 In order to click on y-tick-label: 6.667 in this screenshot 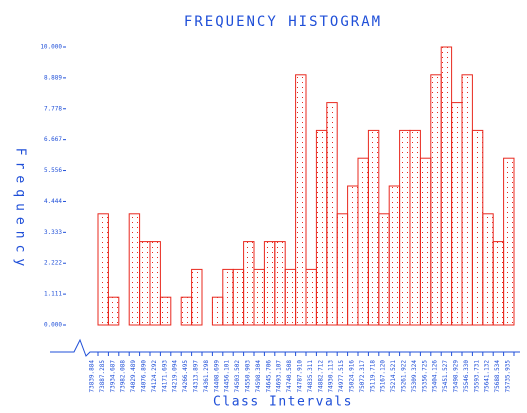, I will do `click(53, 139)`.